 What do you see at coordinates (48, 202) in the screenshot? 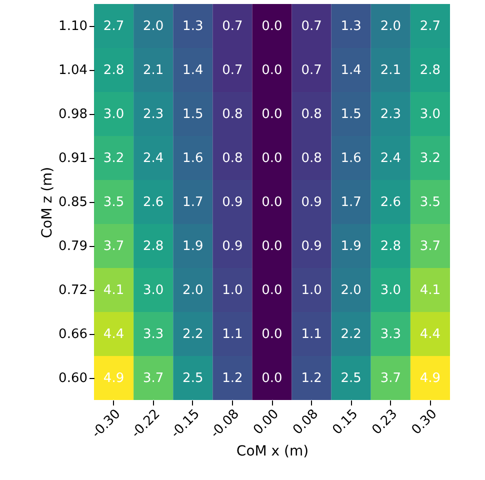
I see `y-axis-title: CoM z (m)` at bounding box center [48, 202].